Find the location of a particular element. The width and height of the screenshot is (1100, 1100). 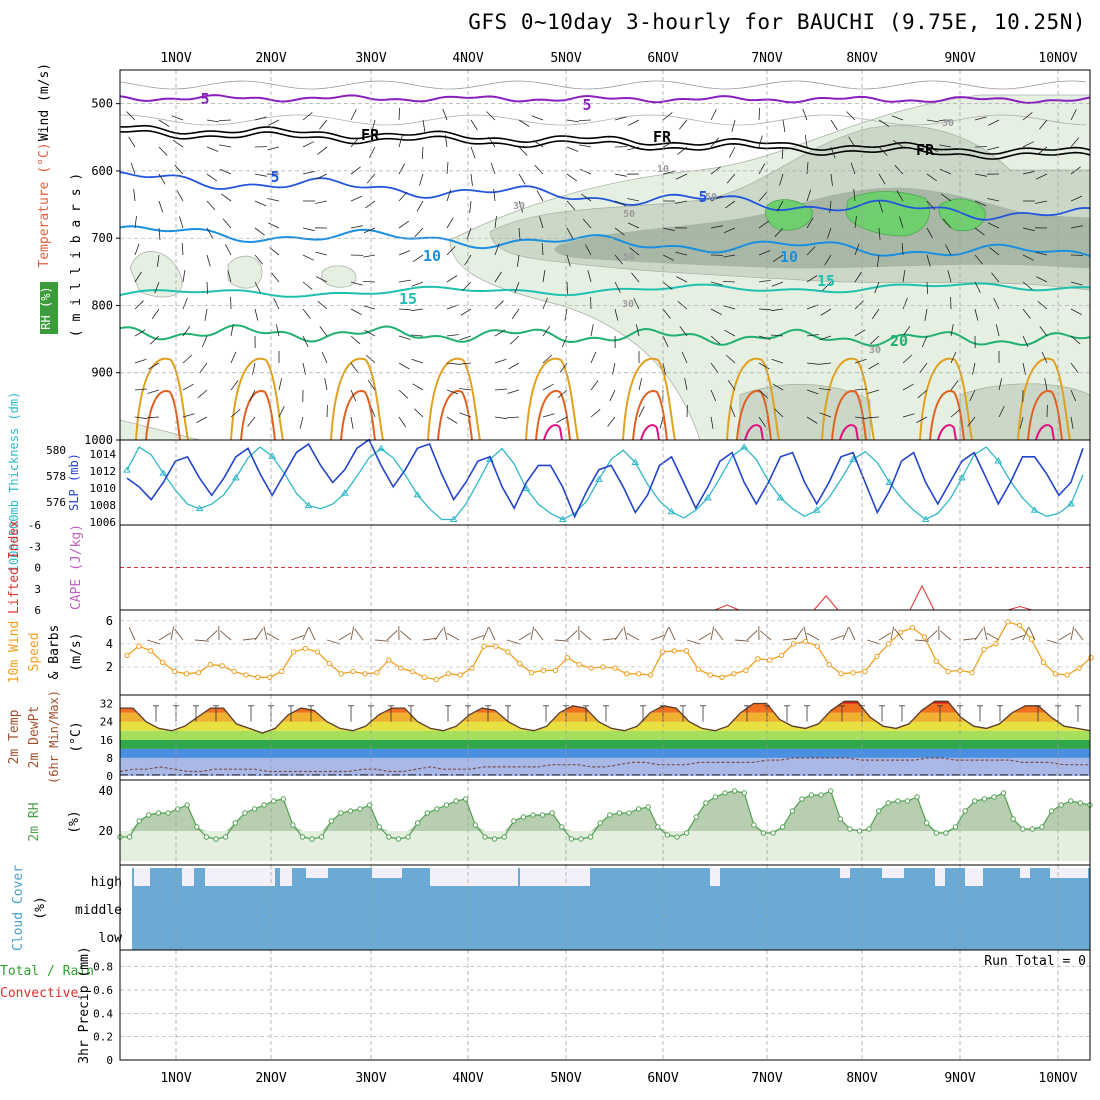

ylabel-wind-speed: Speed is located at coordinates (34, 651).